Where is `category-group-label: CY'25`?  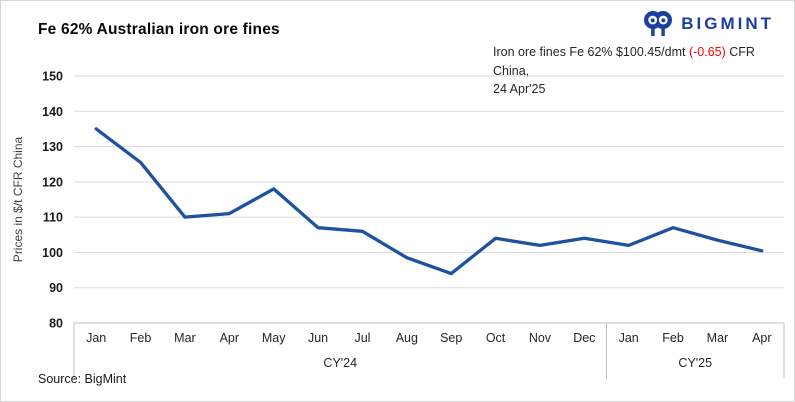
category-group-label: CY'25 is located at coordinates (695, 363).